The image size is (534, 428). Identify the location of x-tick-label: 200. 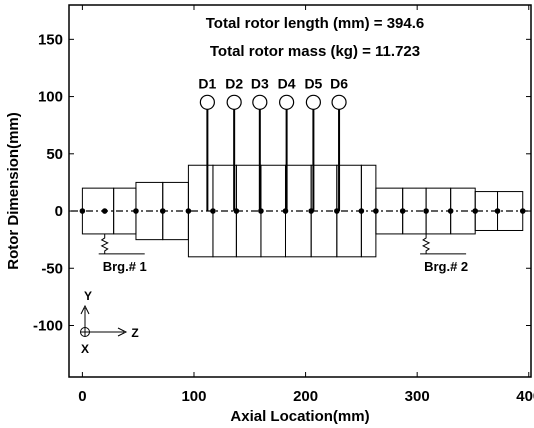
(305, 396).